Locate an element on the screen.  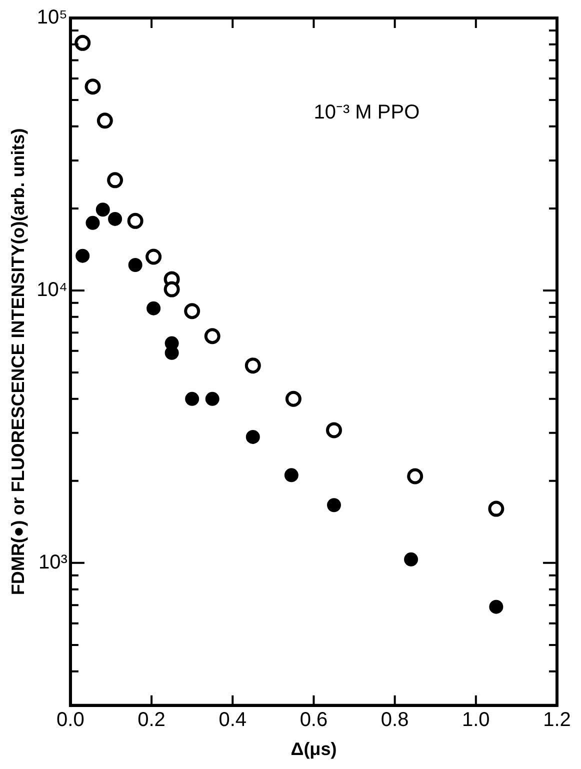
annotation: 10⁻³ M PPO is located at coordinates (367, 113).